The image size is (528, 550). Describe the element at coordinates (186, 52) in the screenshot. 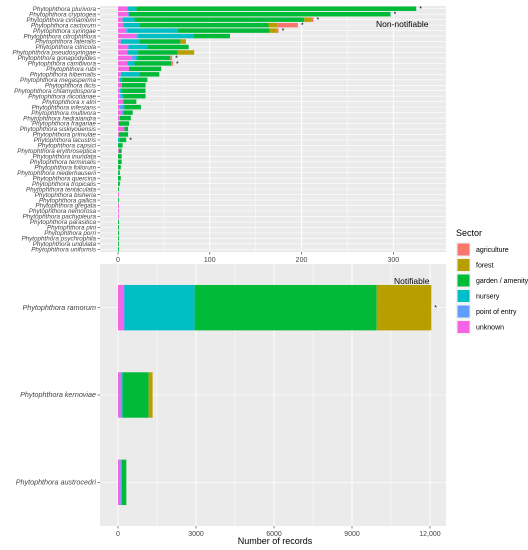

I see `bar-phytophthora-pseudosyringae-forest` at that location.